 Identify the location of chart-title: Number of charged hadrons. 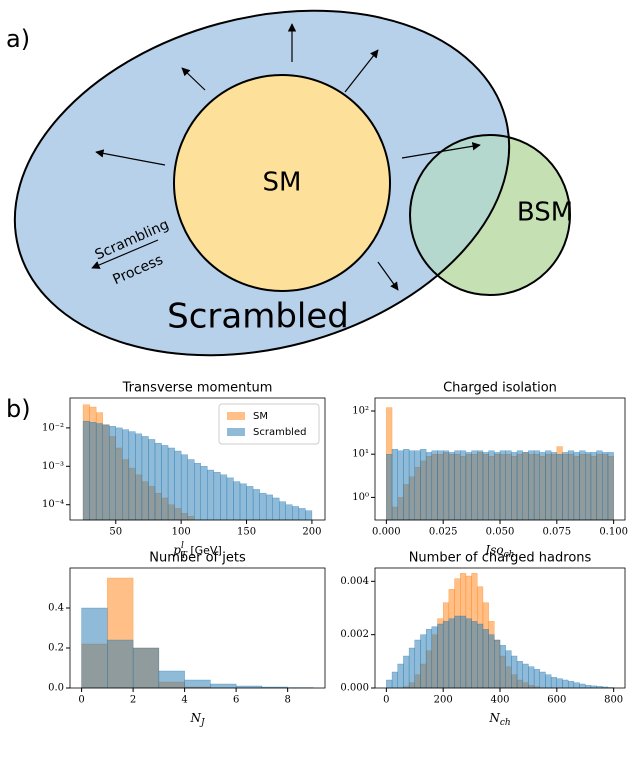
(500, 558).